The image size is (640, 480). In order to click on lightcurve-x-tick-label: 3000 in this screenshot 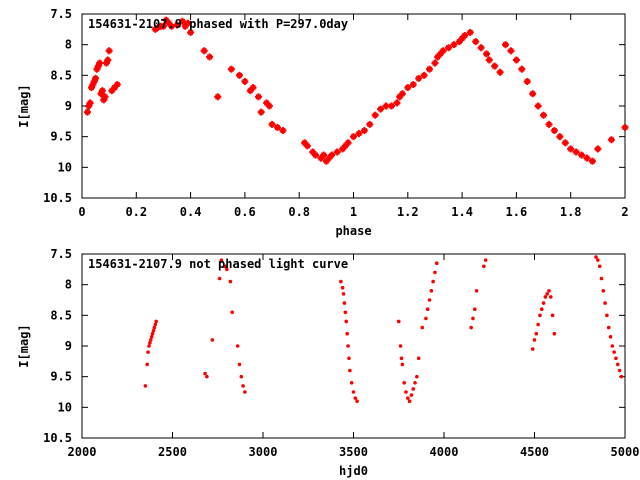, I will do `click(263, 452)`.